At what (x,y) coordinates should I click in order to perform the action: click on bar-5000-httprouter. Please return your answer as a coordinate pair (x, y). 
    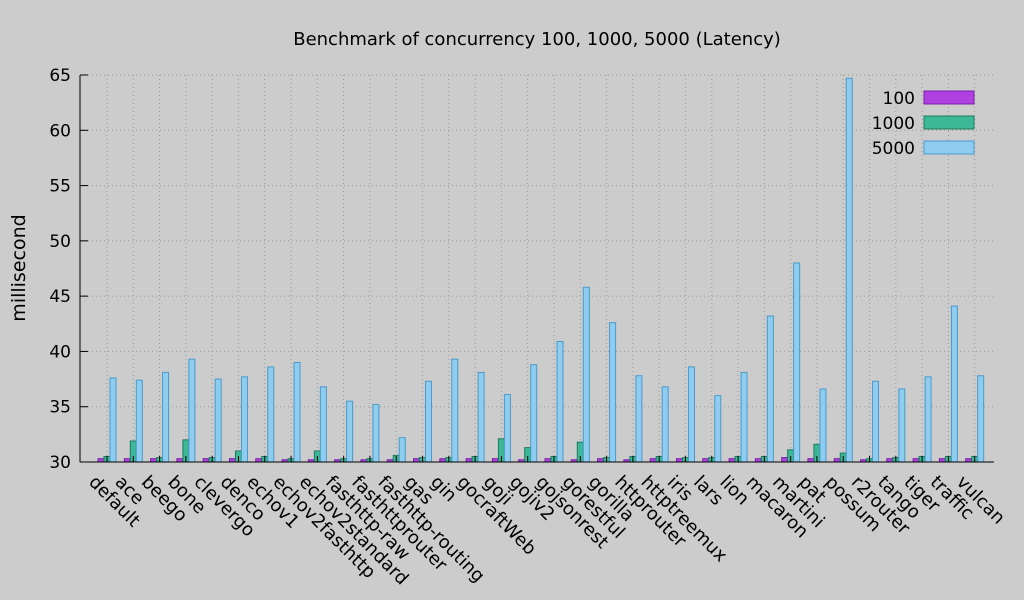
    Looking at the image, I should click on (639, 419).